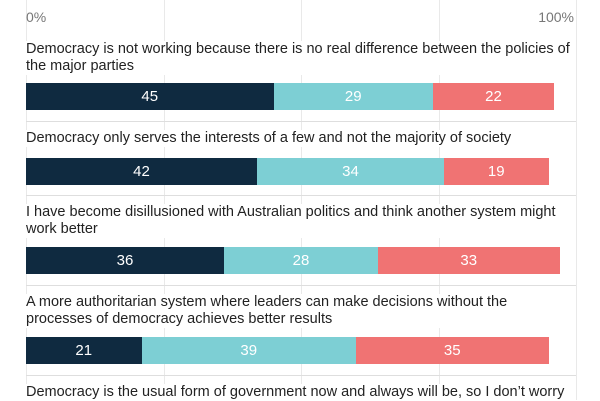 This screenshot has width=600, height=401. Describe the element at coordinates (84, 350) in the screenshot. I see `bar-segment-1: 21` at that location.